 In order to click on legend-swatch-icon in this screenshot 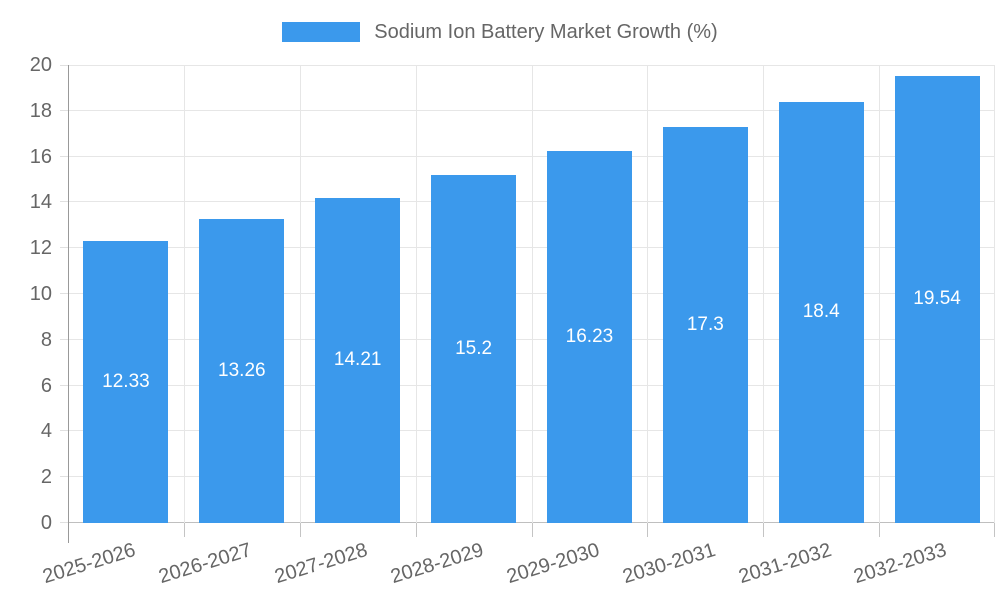, I will do `click(321, 32)`.